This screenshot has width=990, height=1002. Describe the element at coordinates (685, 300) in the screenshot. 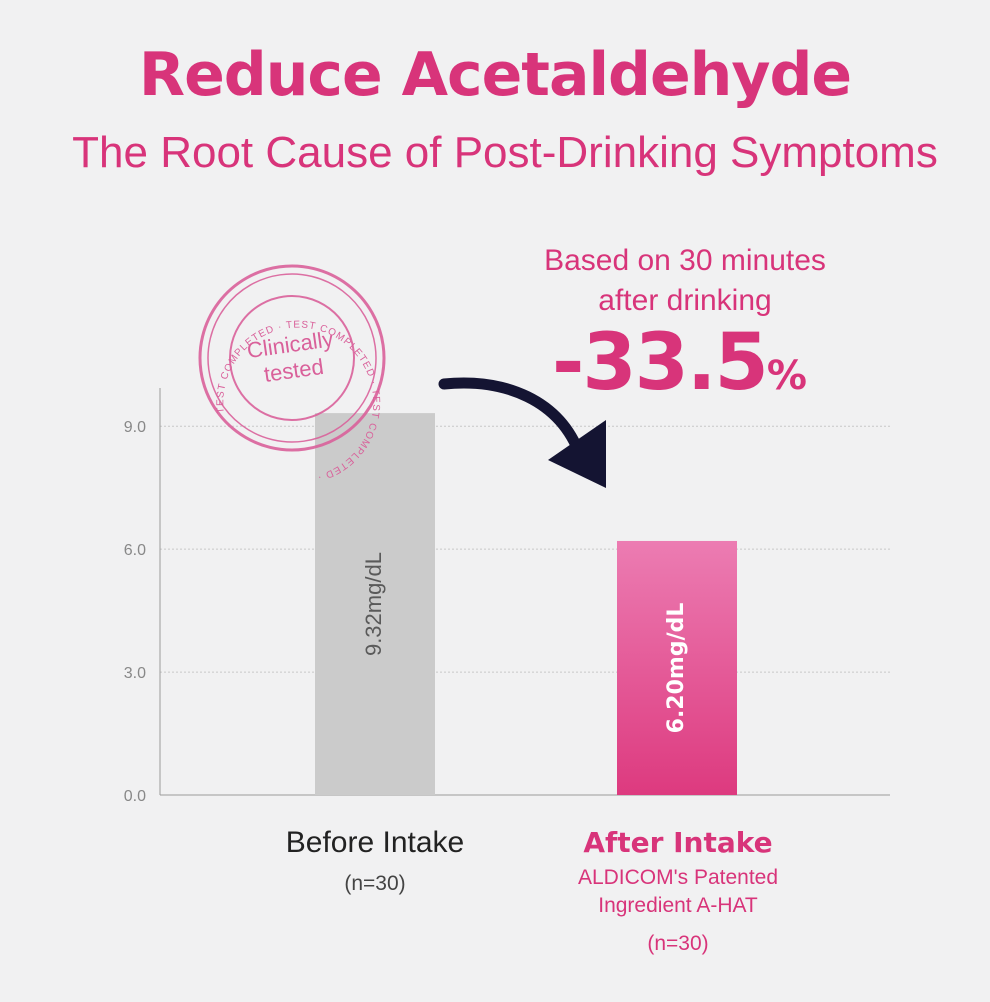

I see `callout-line2: after drinking` at that location.